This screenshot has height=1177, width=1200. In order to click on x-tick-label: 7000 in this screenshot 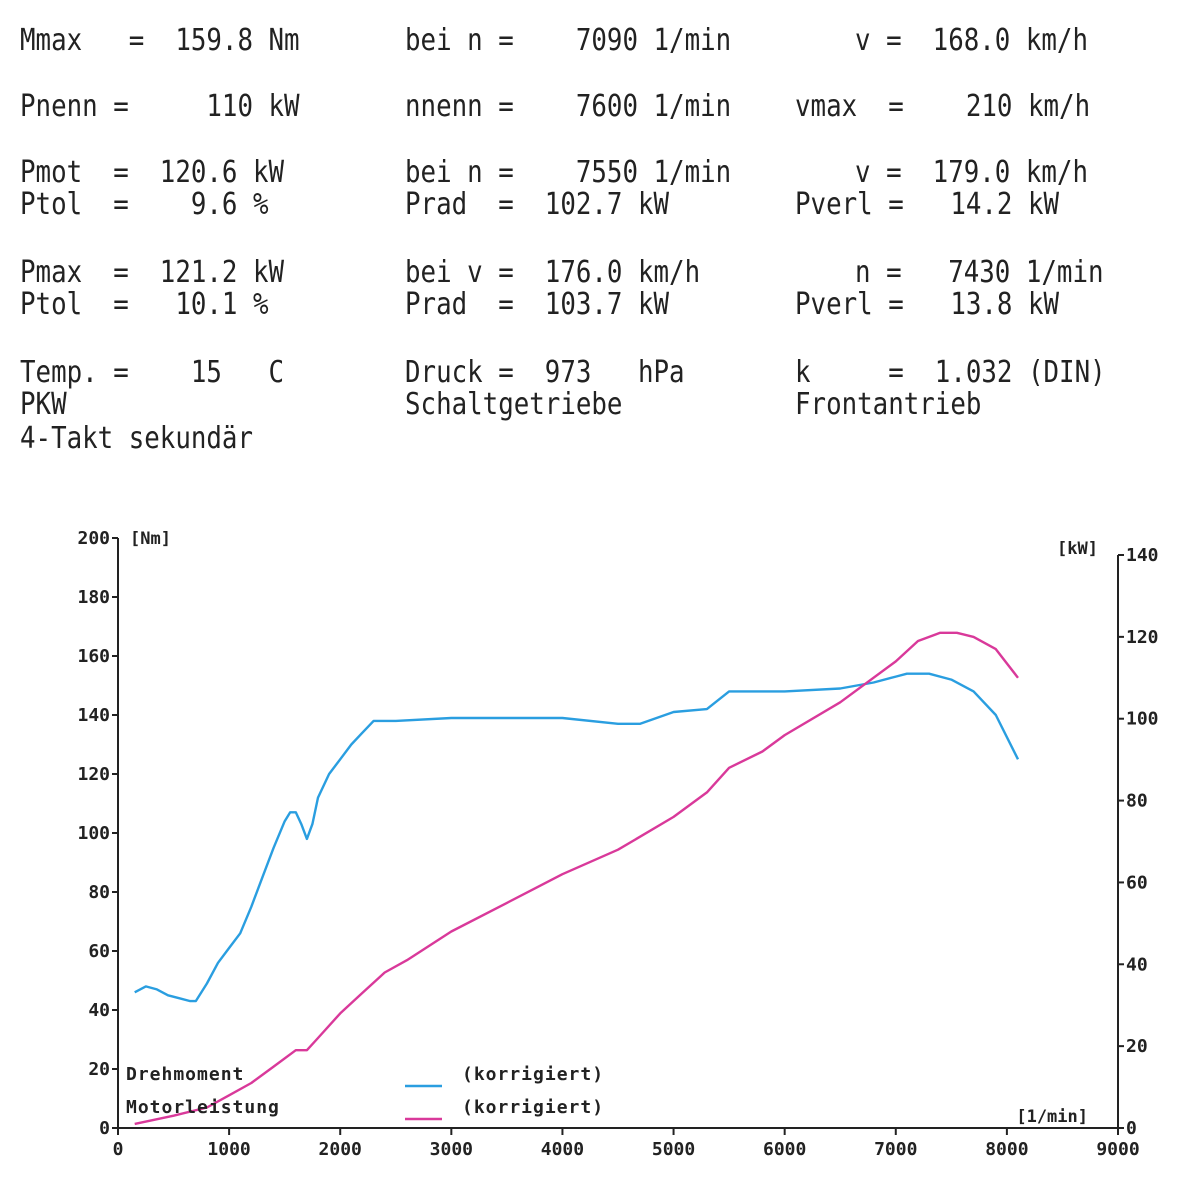, I will do `click(895, 1149)`.